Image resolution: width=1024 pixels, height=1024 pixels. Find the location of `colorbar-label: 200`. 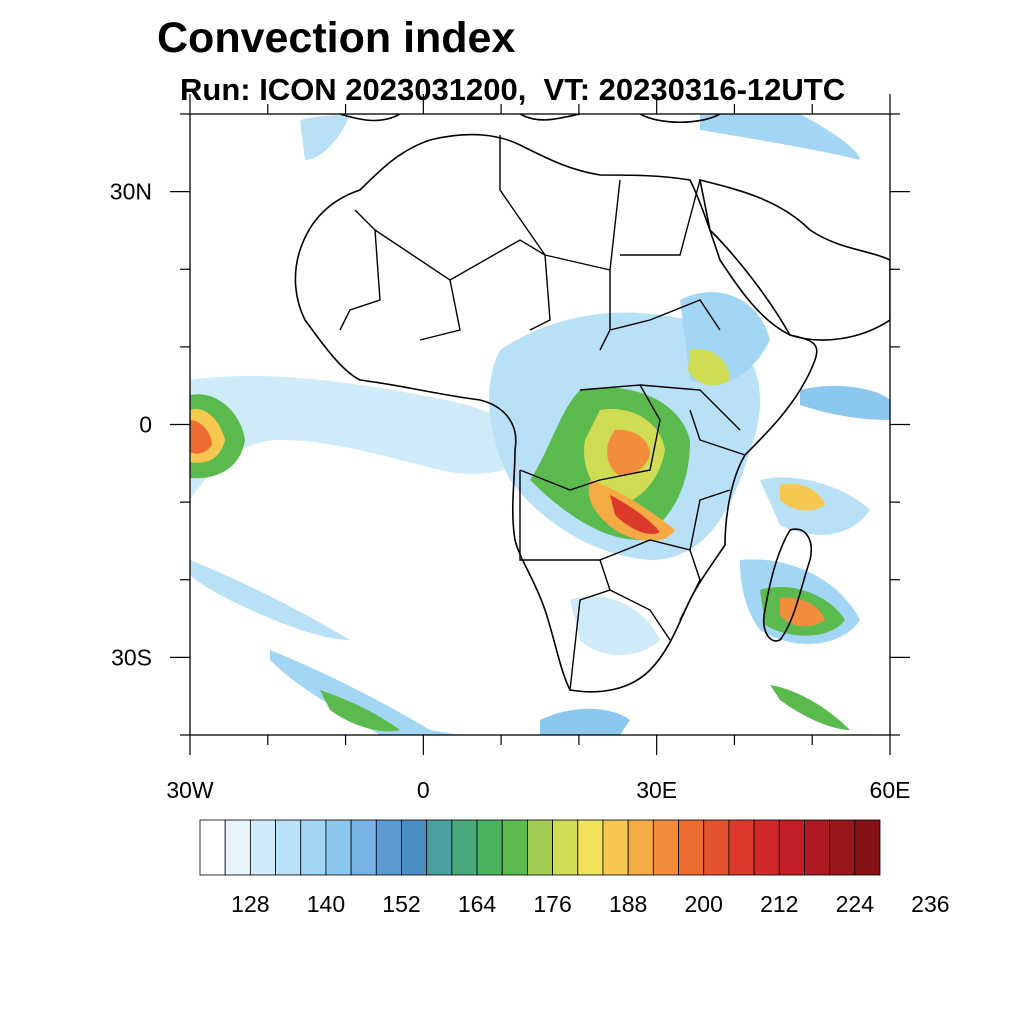

colorbar-label: 200 is located at coordinates (704, 904).